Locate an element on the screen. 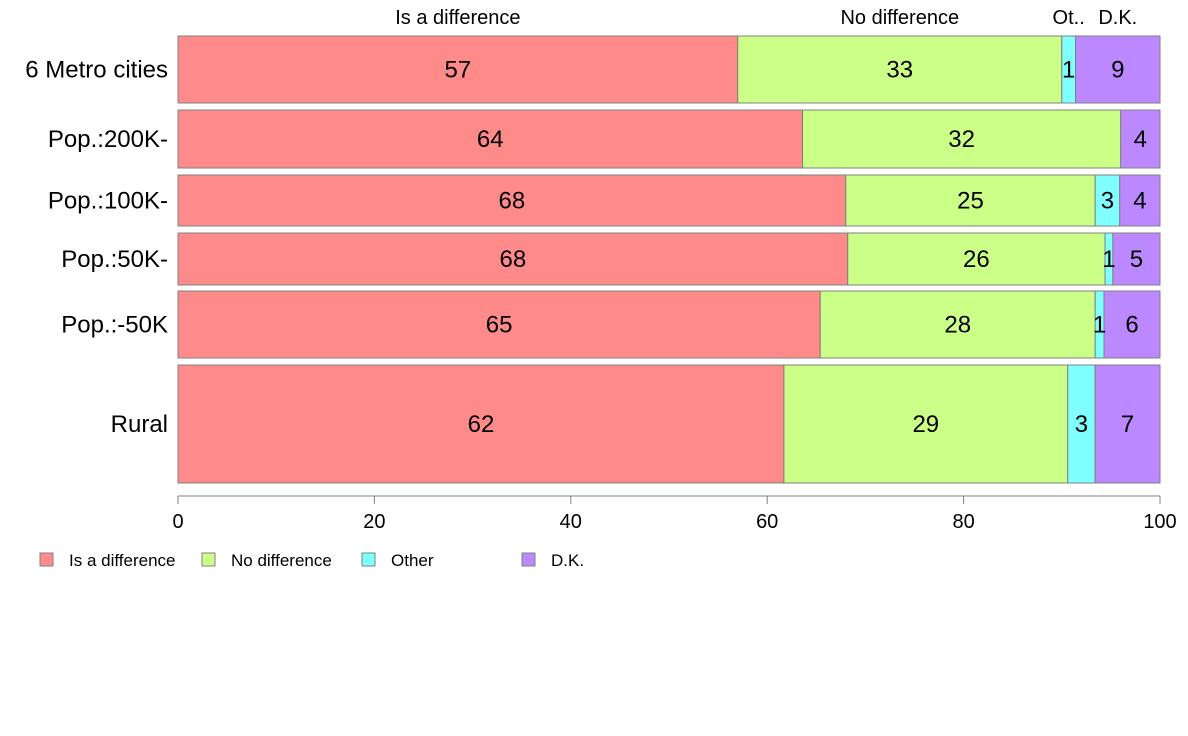 Image resolution: width=1188 pixels, height=736 pixels. data-label: 57 is located at coordinates (458, 70).